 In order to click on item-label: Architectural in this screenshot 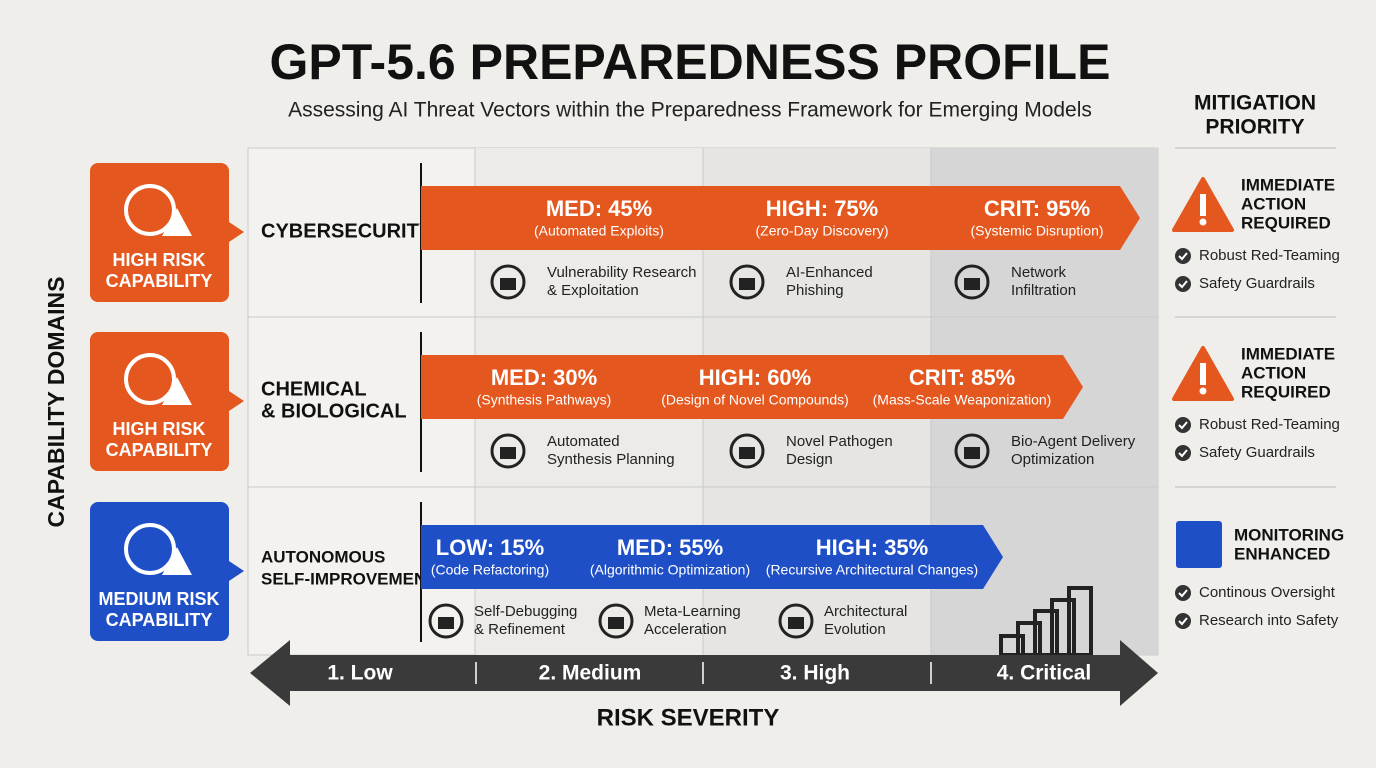, I will do `click(865, 611)`.